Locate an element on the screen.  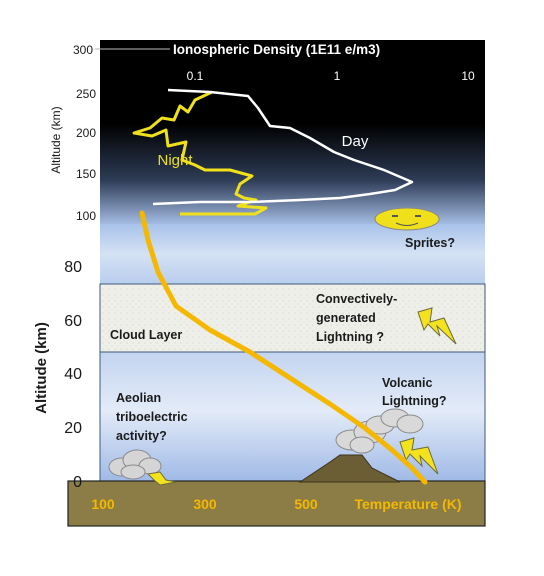
convective-label-line3: Lightning ? is located at coordinates (350, 337).